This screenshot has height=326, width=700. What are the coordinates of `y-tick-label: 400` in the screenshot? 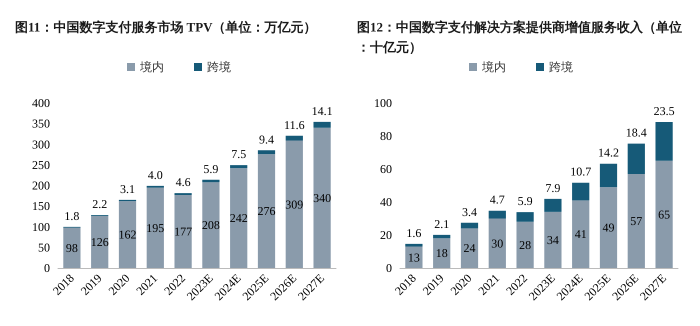 It's located at (41, 103).